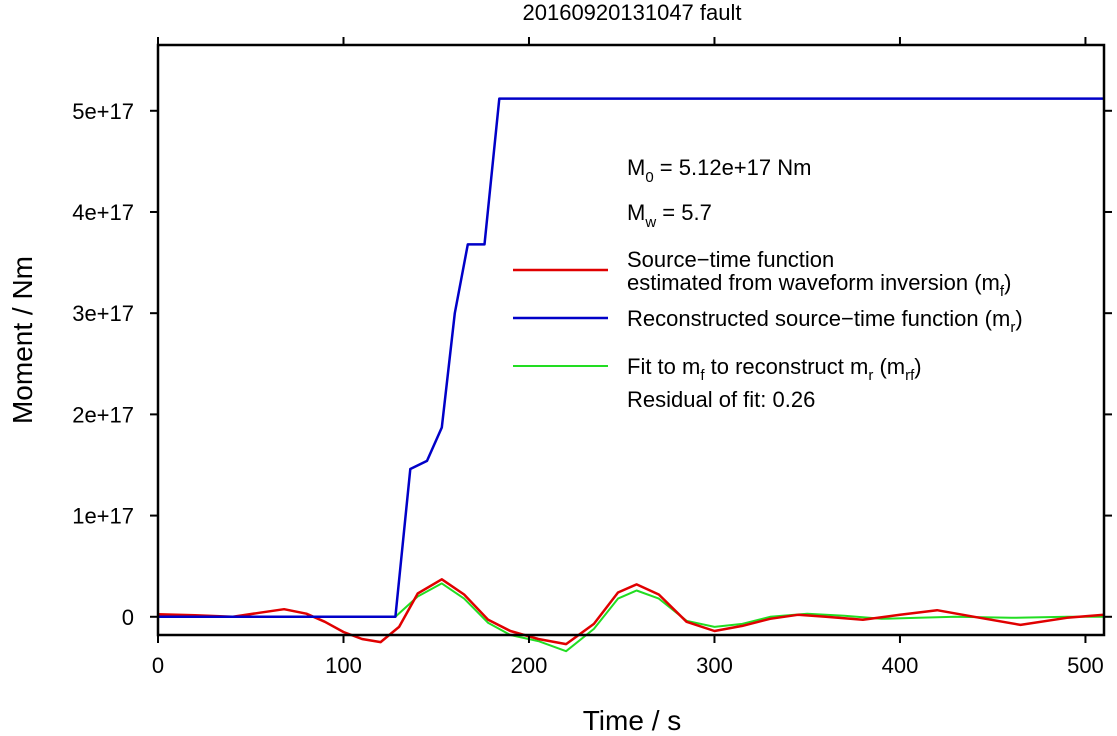 This screenshot has height=736, width=1117. I want to click on series-fit-line, so click(631, 617).